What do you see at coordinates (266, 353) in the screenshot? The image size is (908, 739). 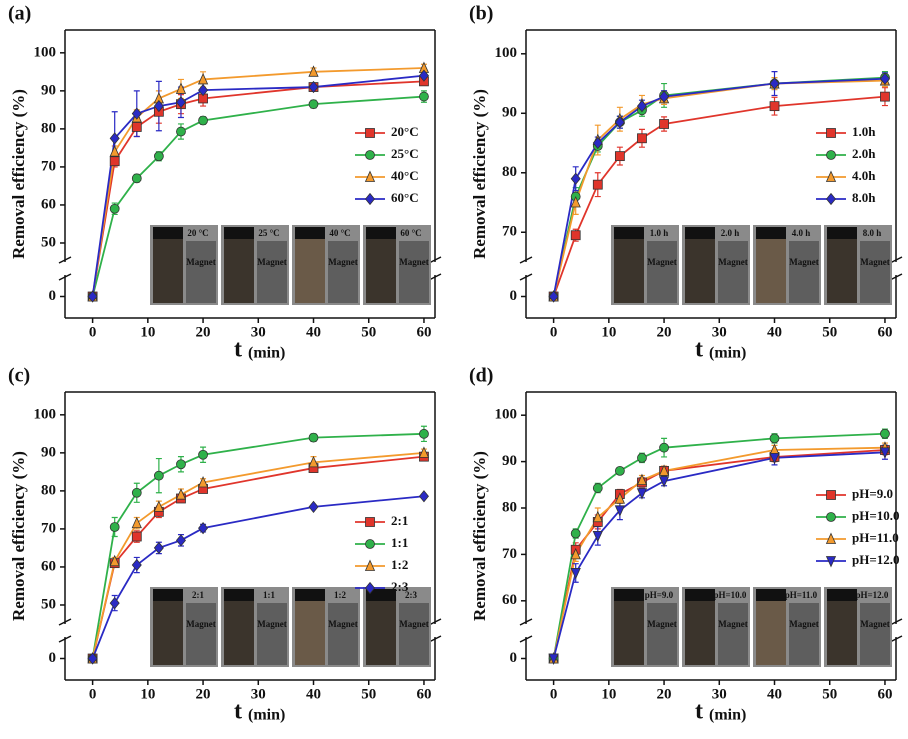 I see `x-axis-unit: (min)` at bounding box center [266, 353].